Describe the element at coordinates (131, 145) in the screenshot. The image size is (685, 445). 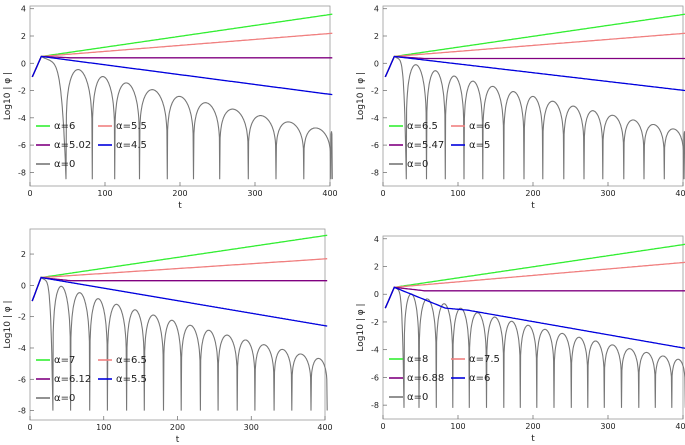
I see `legend-label: α=4.5` at that location.